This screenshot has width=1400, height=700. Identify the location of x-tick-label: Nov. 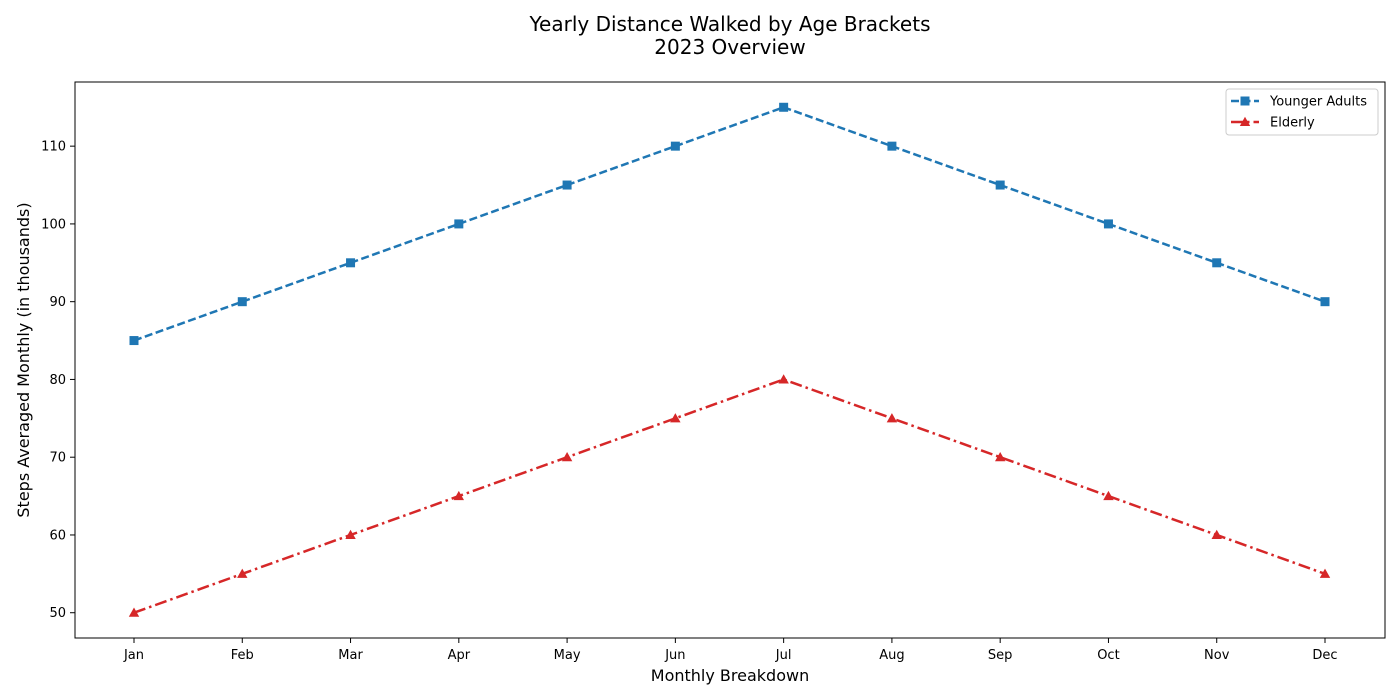
(1217, 655).